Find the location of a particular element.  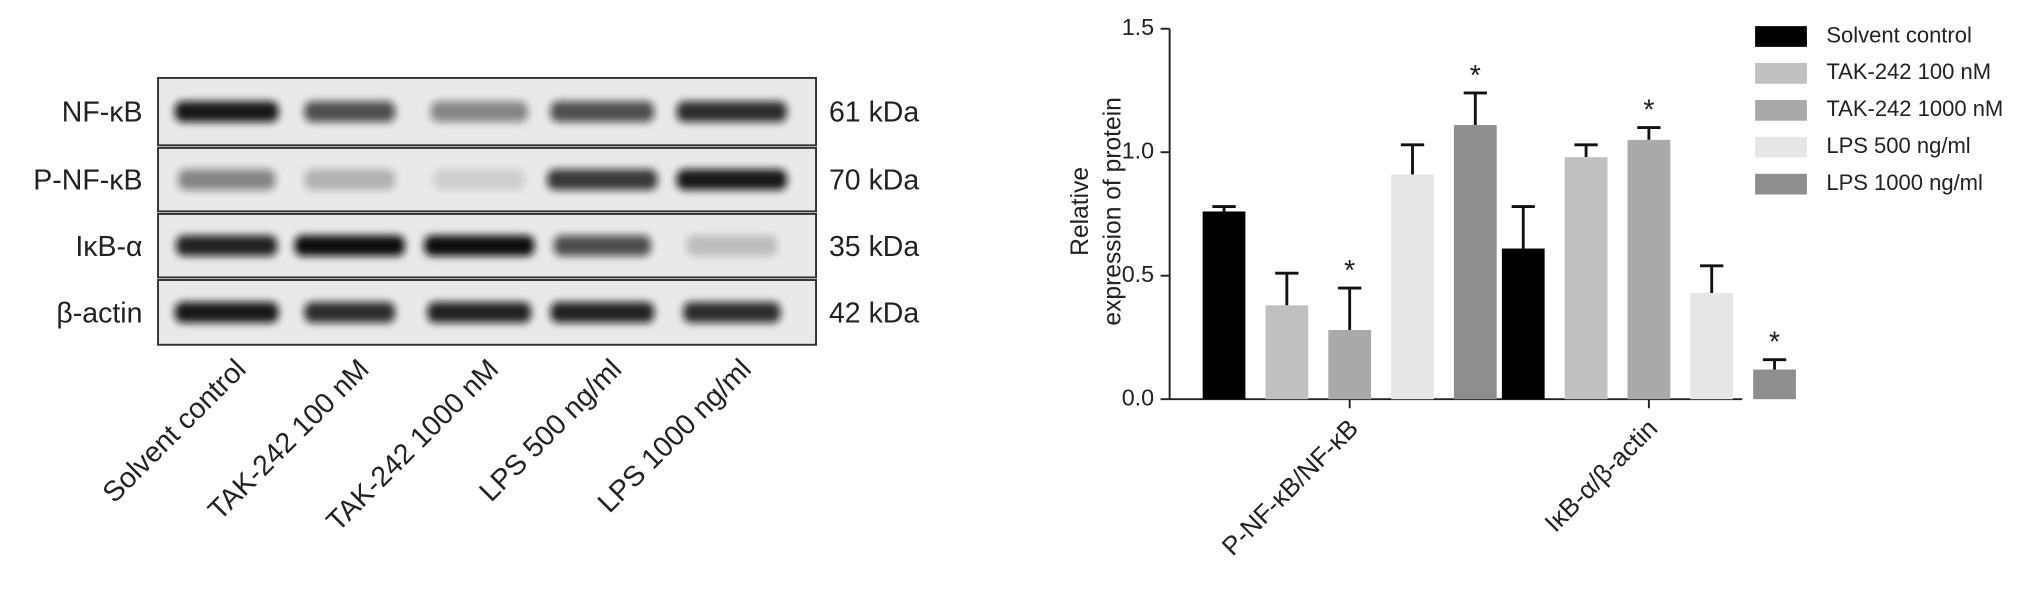

y-tick-label: 0.5 is located at coordinates (1138, 274).